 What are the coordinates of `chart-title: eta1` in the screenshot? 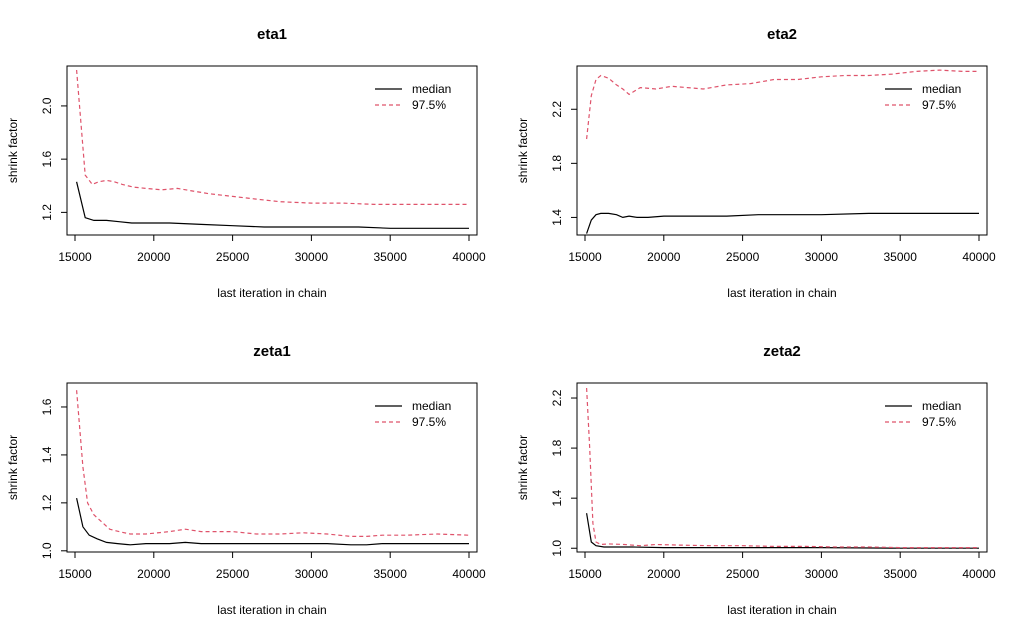 It's located at (272, 34).